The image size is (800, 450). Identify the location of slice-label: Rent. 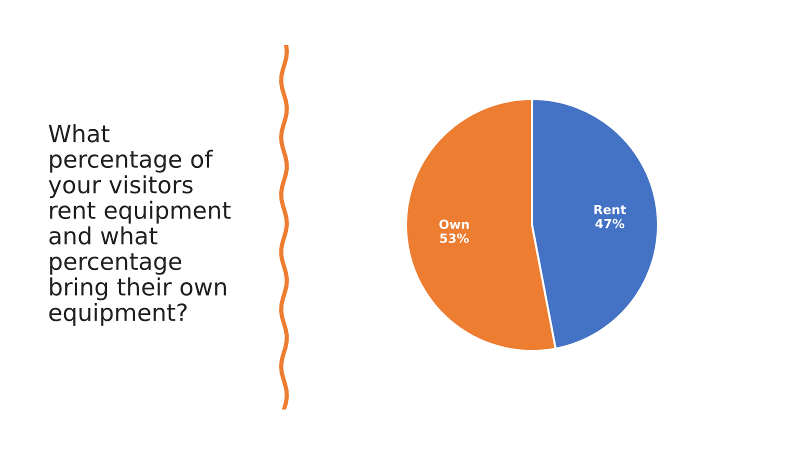
(610, 209).